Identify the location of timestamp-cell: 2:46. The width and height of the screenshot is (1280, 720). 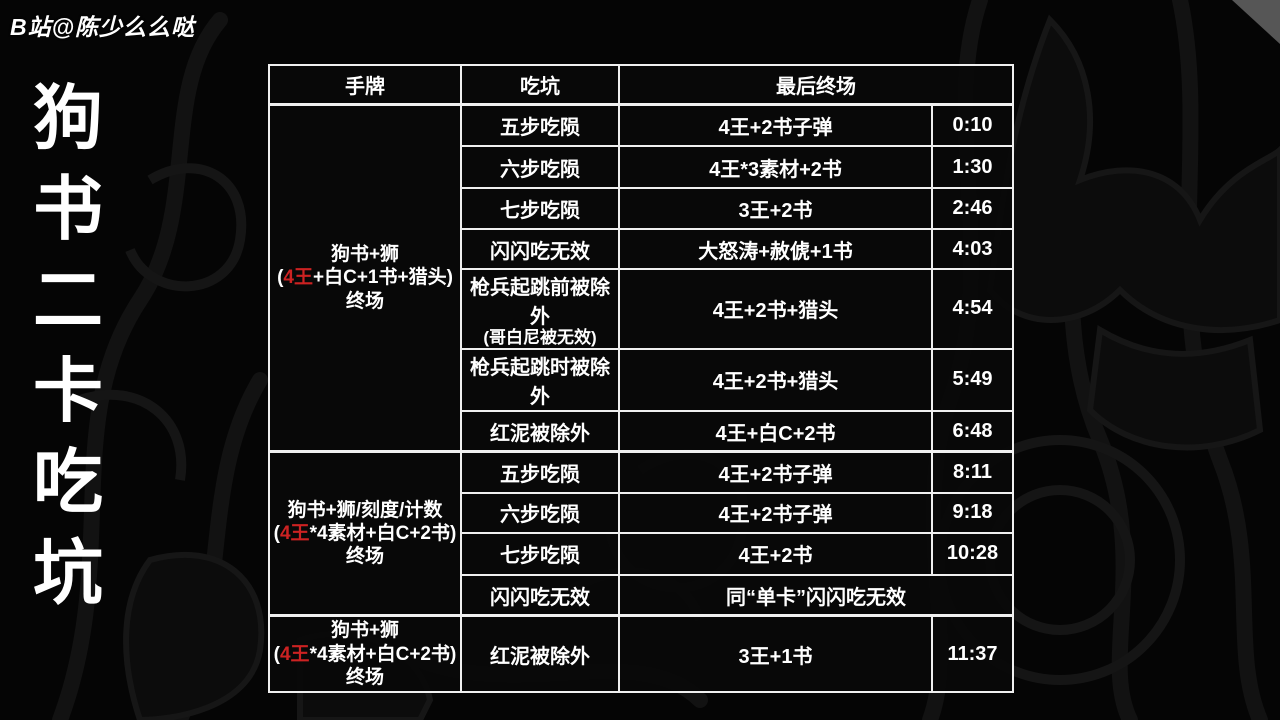
(972, 208).